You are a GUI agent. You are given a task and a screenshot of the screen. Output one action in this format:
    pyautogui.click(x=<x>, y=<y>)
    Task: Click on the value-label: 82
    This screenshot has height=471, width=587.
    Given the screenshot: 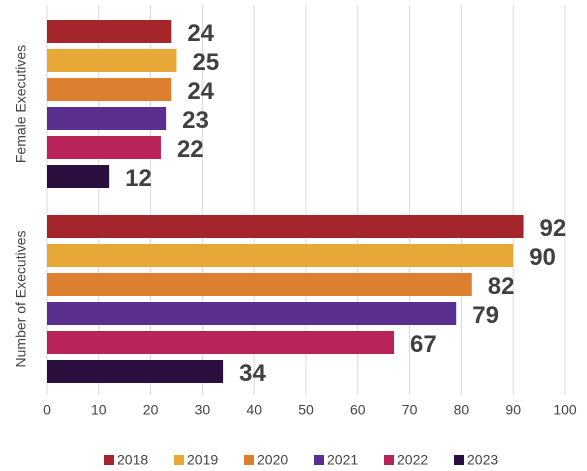 What is the action you would take?
    pyautogui.click(x=501, y=286)
    